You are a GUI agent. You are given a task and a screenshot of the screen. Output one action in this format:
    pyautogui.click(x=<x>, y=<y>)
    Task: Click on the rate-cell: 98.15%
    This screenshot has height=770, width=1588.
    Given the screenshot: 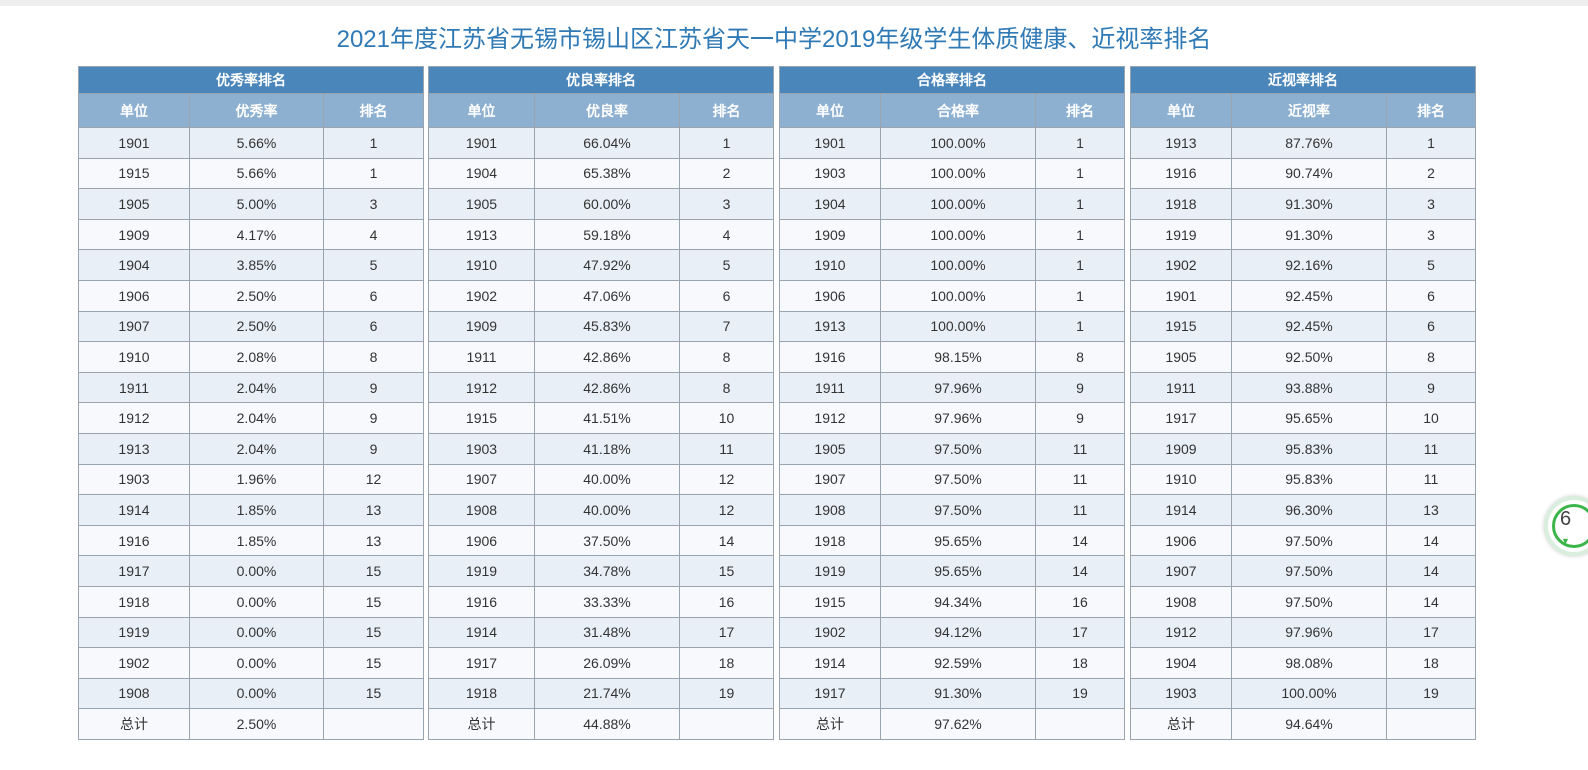 What is the action you would take?
    pyautogui.click(x=958, y=357)
    